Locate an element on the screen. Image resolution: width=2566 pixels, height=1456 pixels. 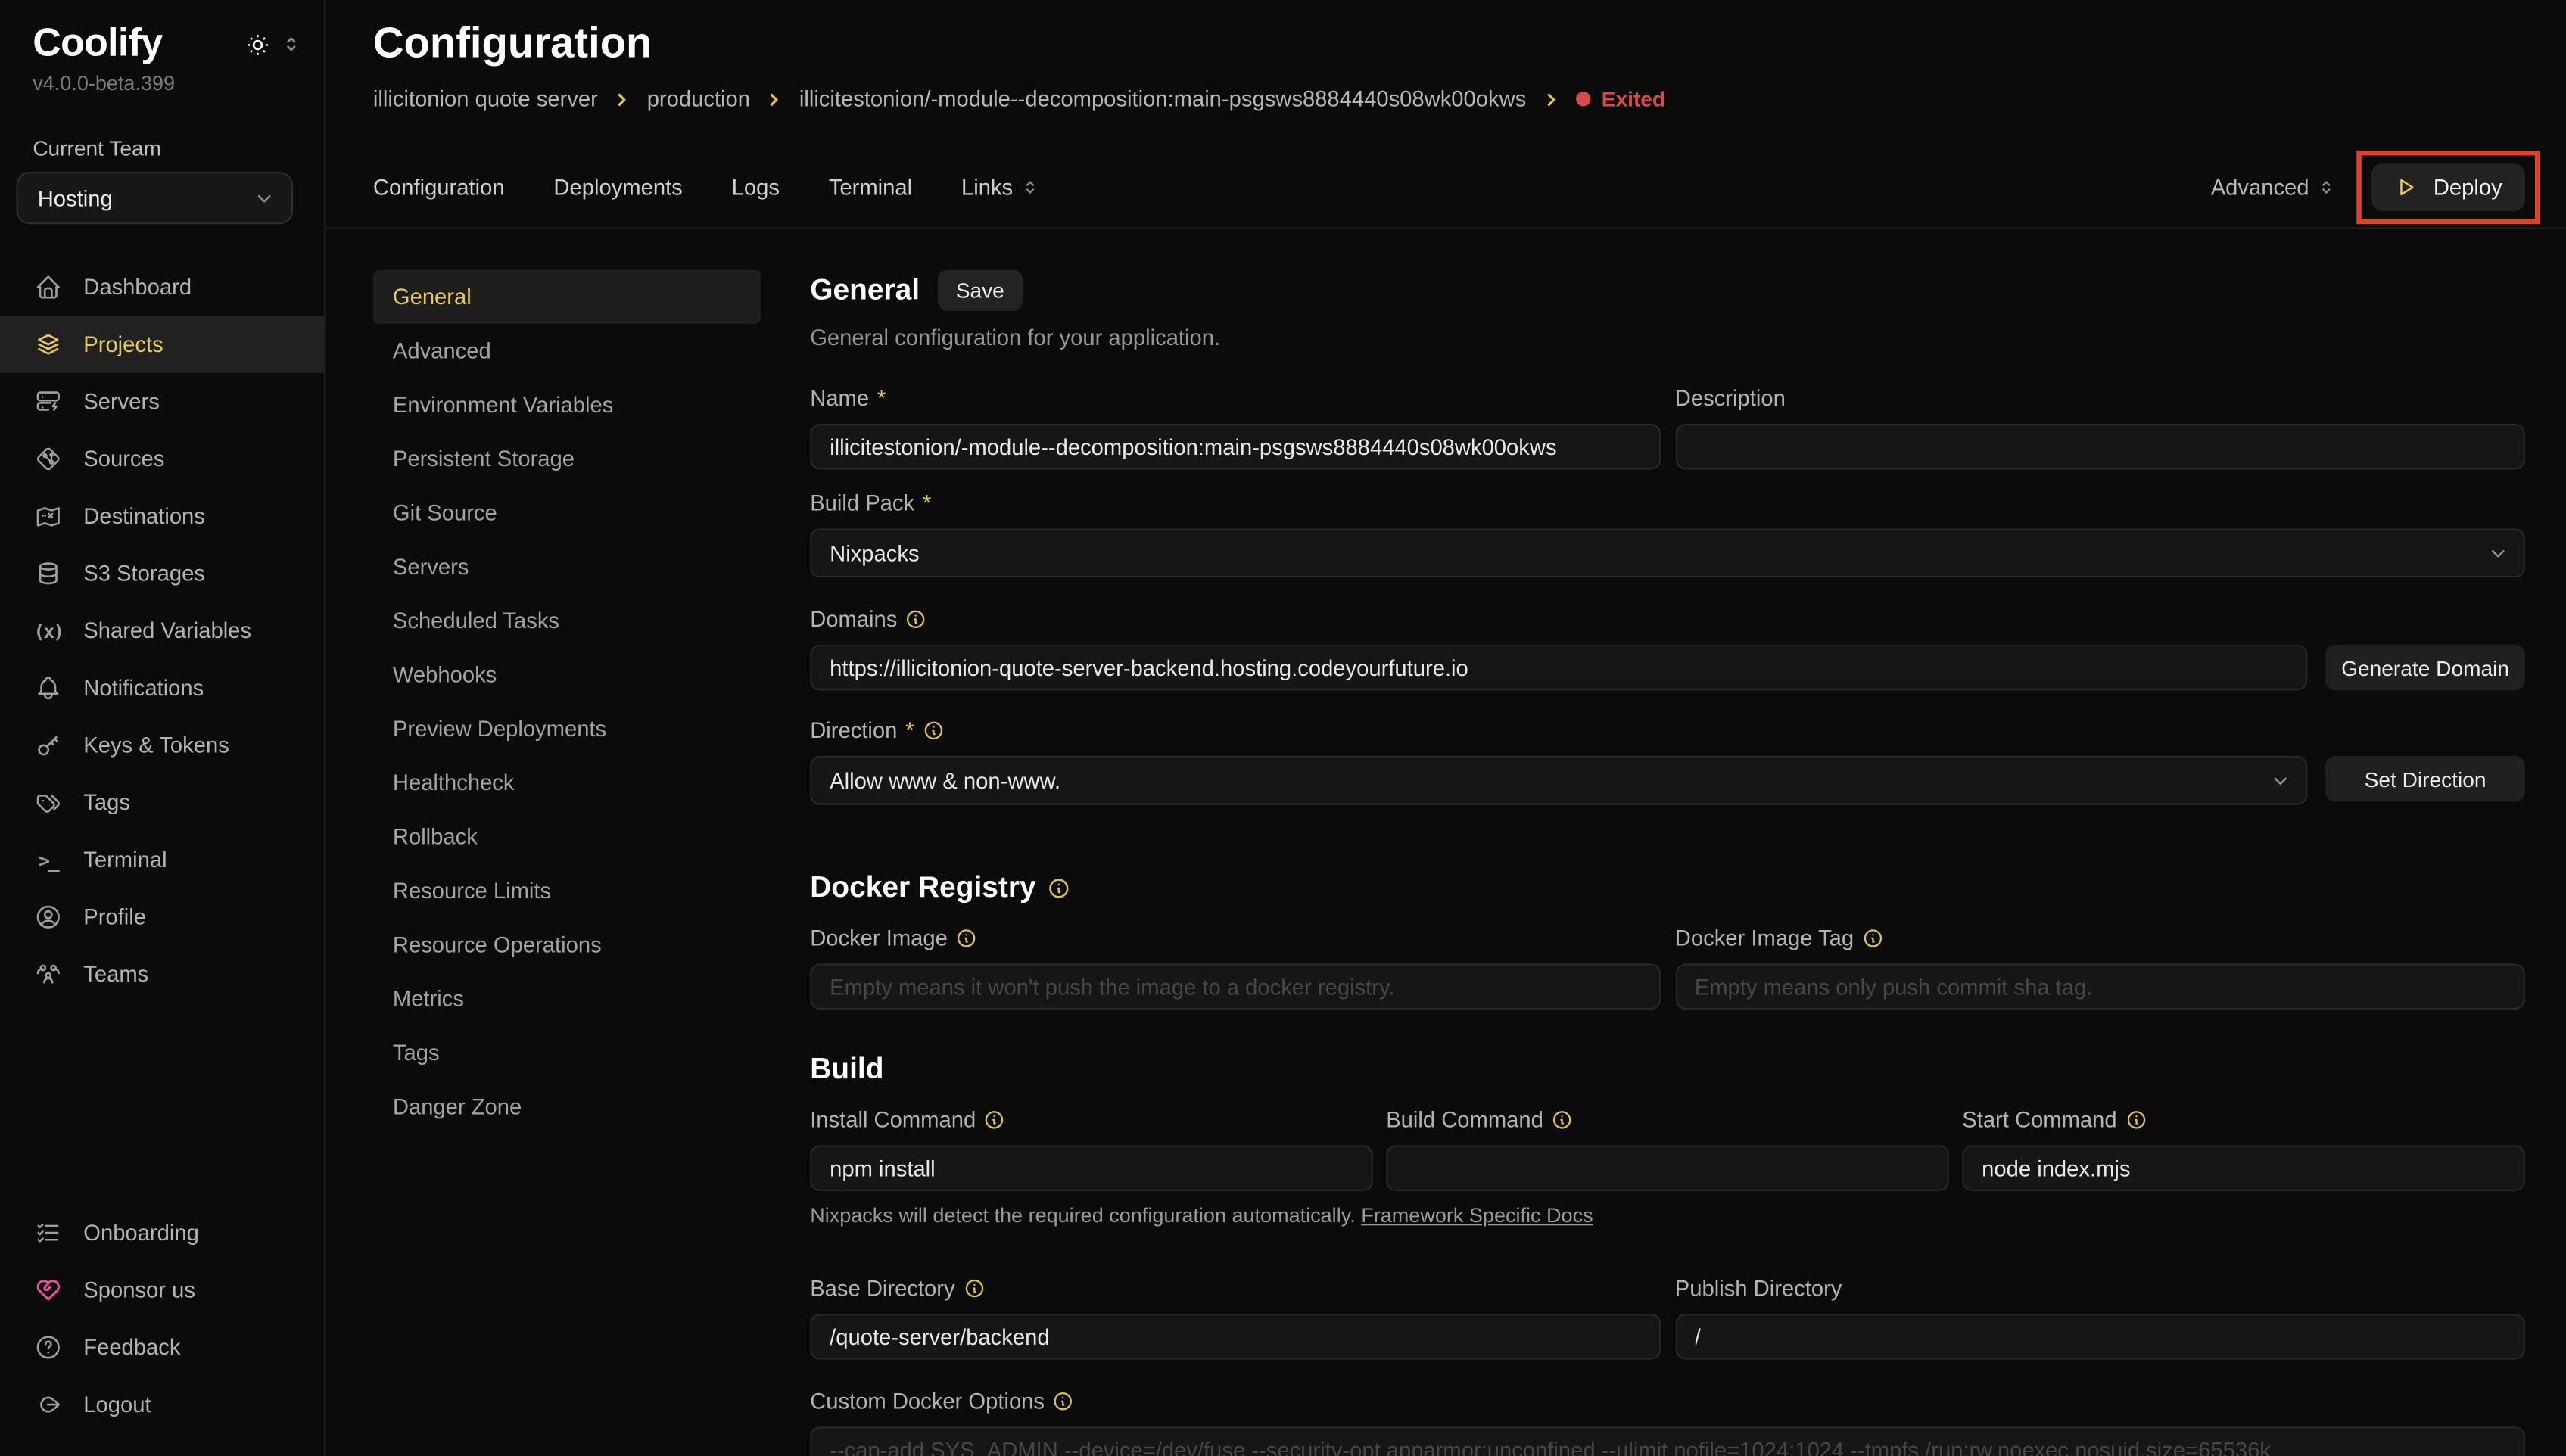
sidebar-item-profile: Profile is located at coordinates (162, 917).